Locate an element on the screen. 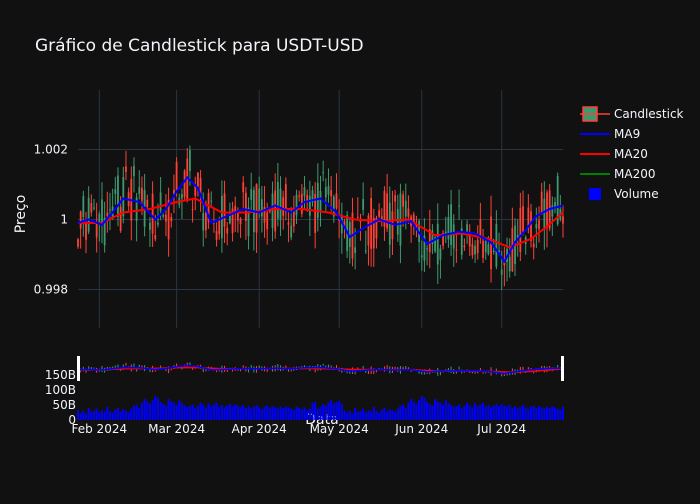 The image size is (700, 504). y-axis-label: Preço is located at coordinates (21, 214).